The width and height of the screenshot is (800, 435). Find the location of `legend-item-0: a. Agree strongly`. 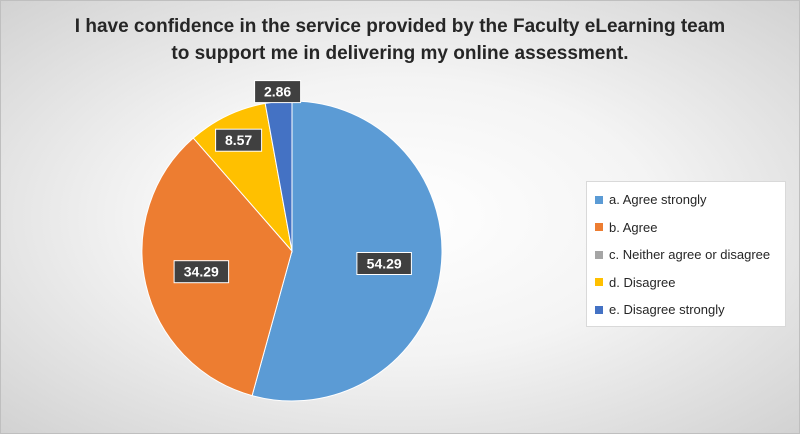

legend-item-0: a. Agree strongly is located at coordinates (690, 200).